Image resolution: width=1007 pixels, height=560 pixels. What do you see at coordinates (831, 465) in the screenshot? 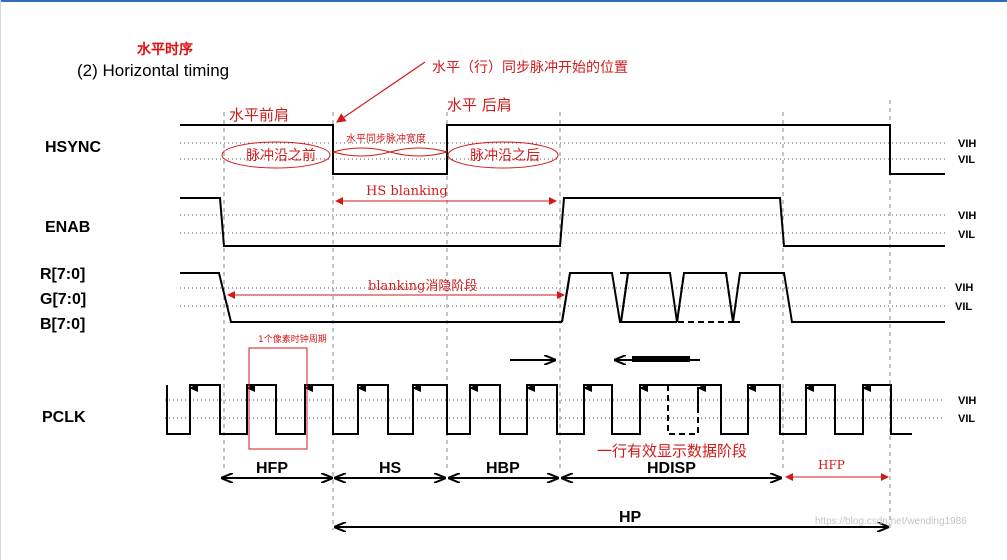
I see `hfp-right-annotation: HFP` at bounding box center [831, 465].